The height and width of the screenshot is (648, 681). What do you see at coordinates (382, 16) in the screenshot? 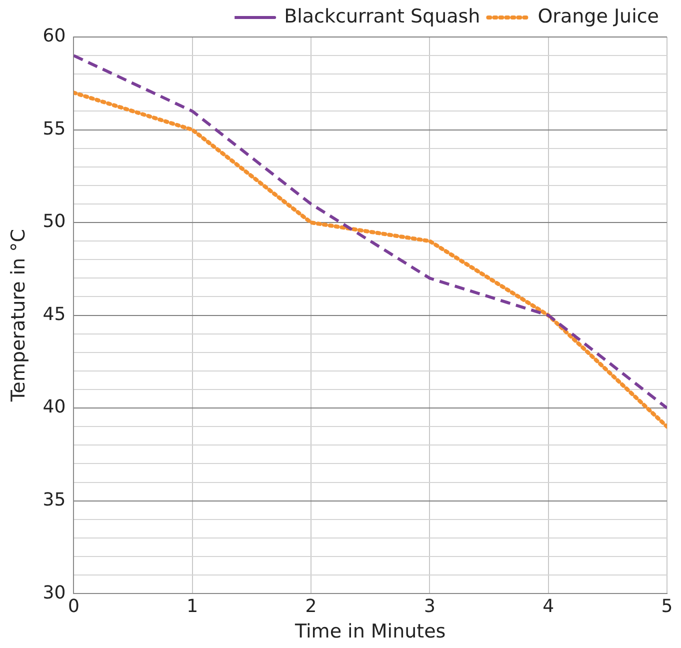
I see `legend-label: Blackcurrant Squash` at bounding box center [382, 16].